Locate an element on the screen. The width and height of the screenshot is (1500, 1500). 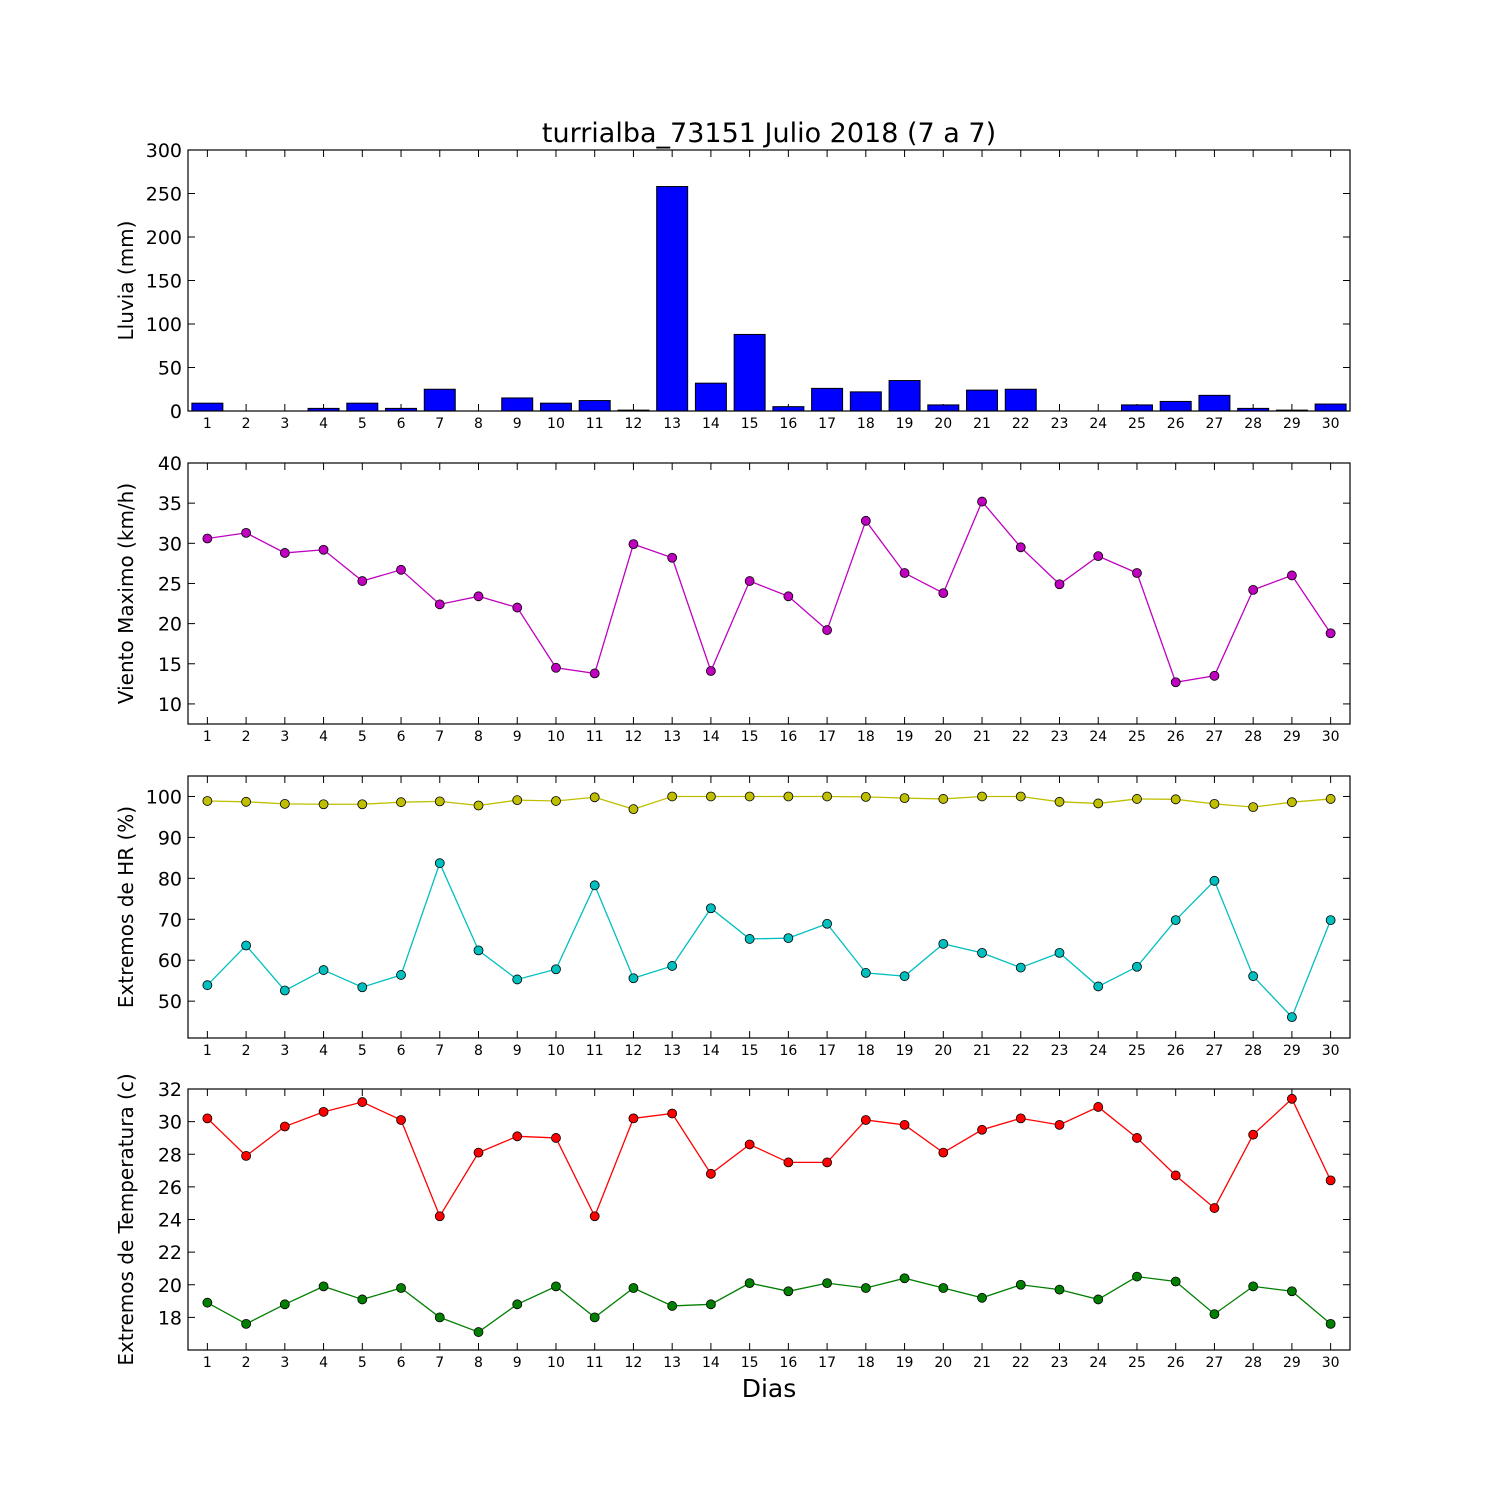
y-tick-label: 300 is located at coordinates (164, 151).